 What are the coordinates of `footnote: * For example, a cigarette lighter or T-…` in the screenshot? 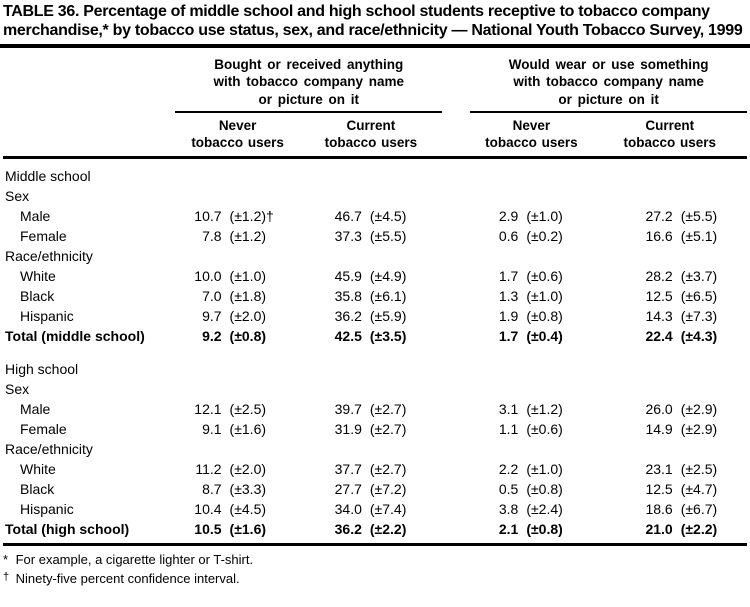 It's located at (376, 560).